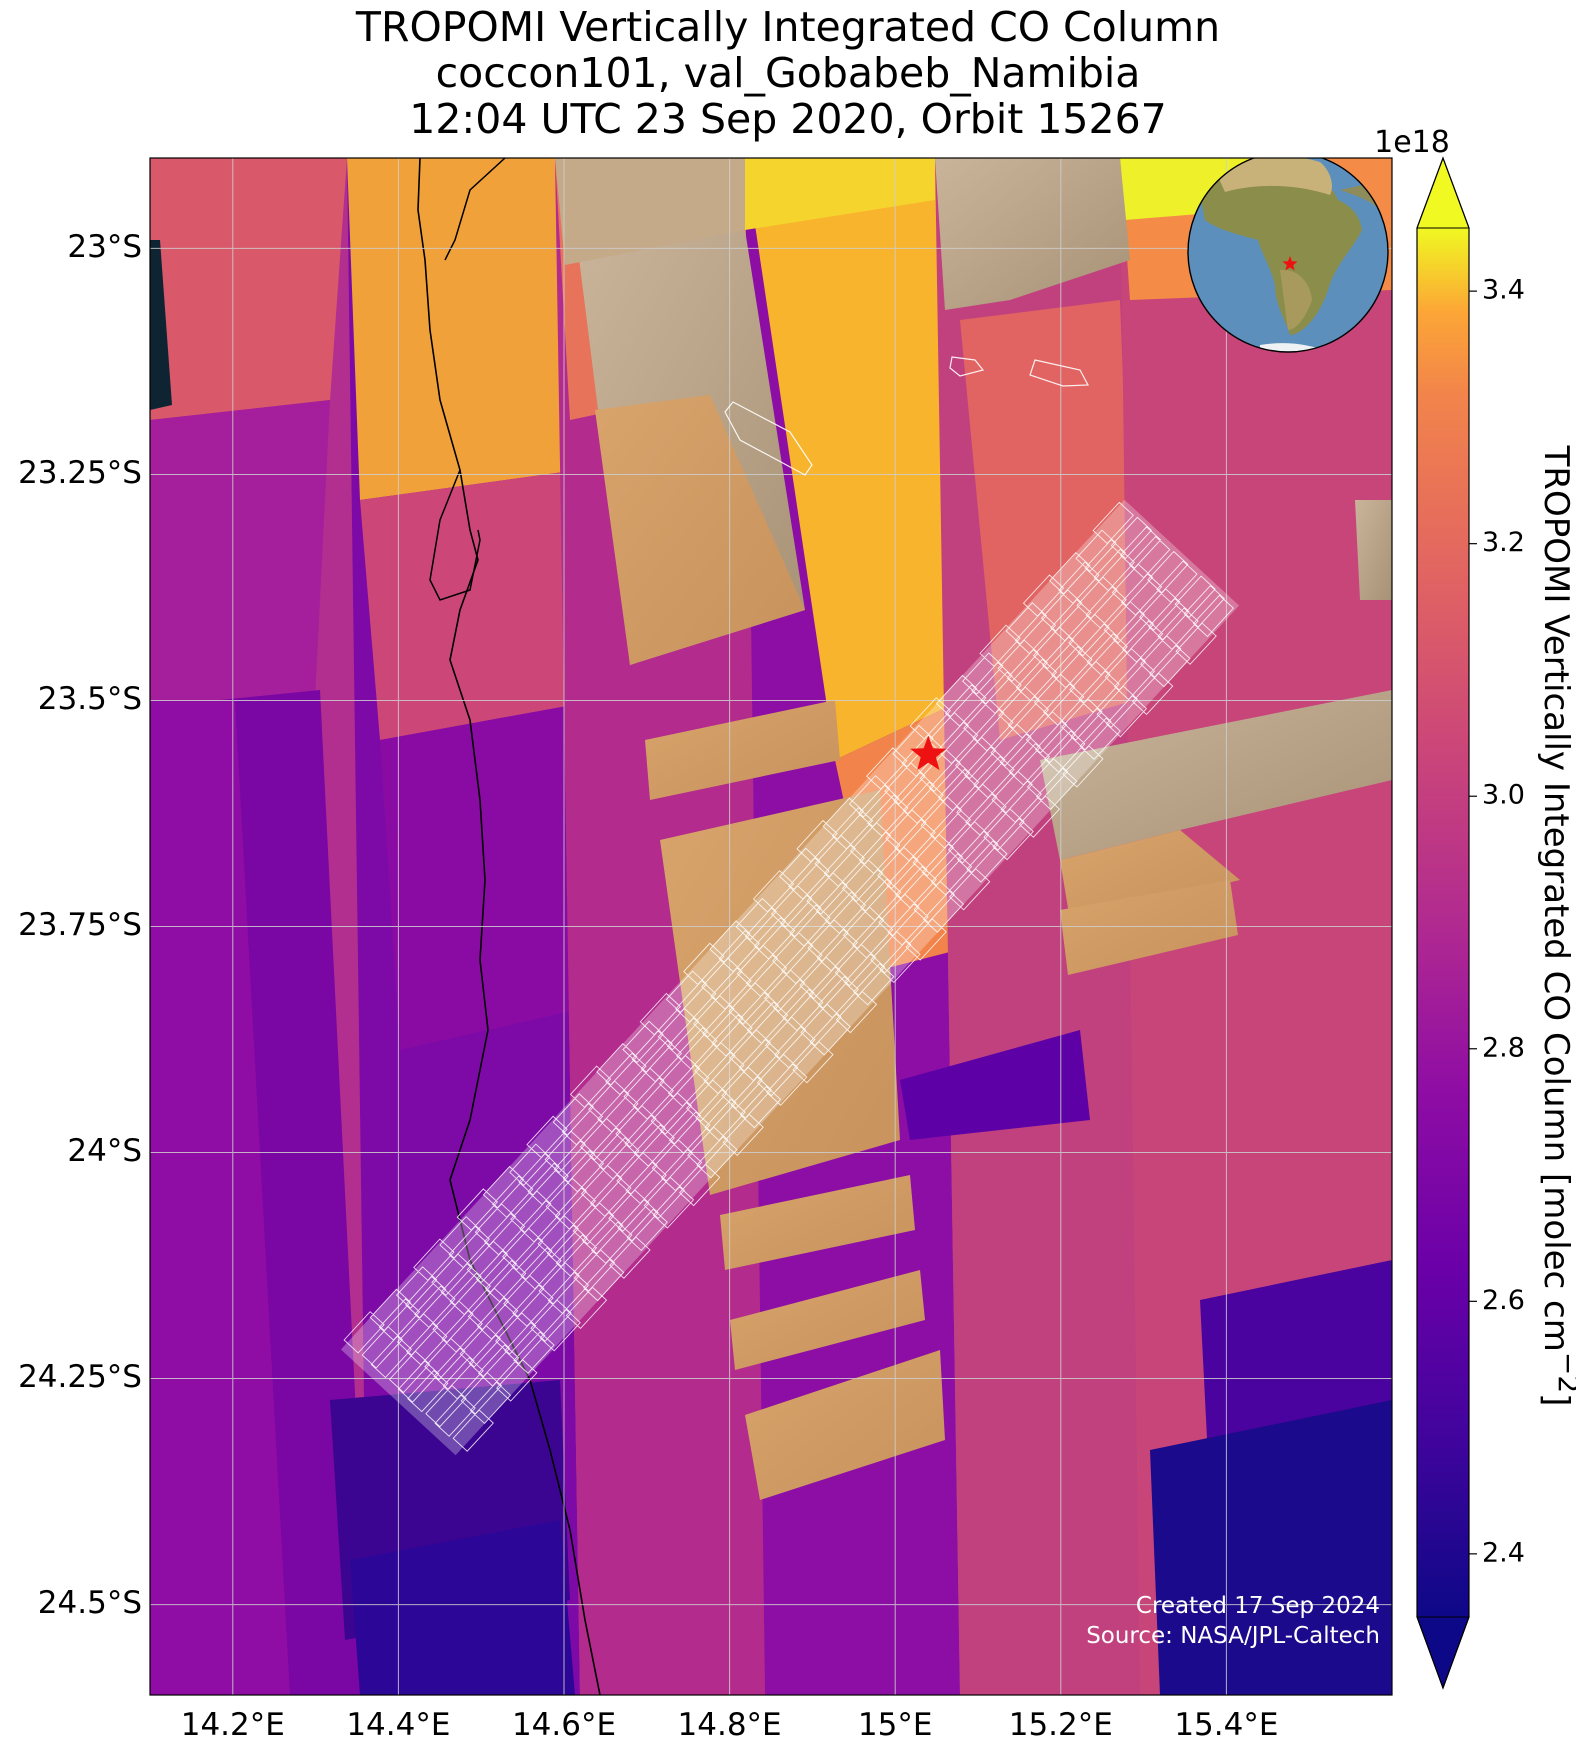  Describe the element at coordinates (1443, 1653) in the screenshot. I see `colorbar-extend-min` at that location.